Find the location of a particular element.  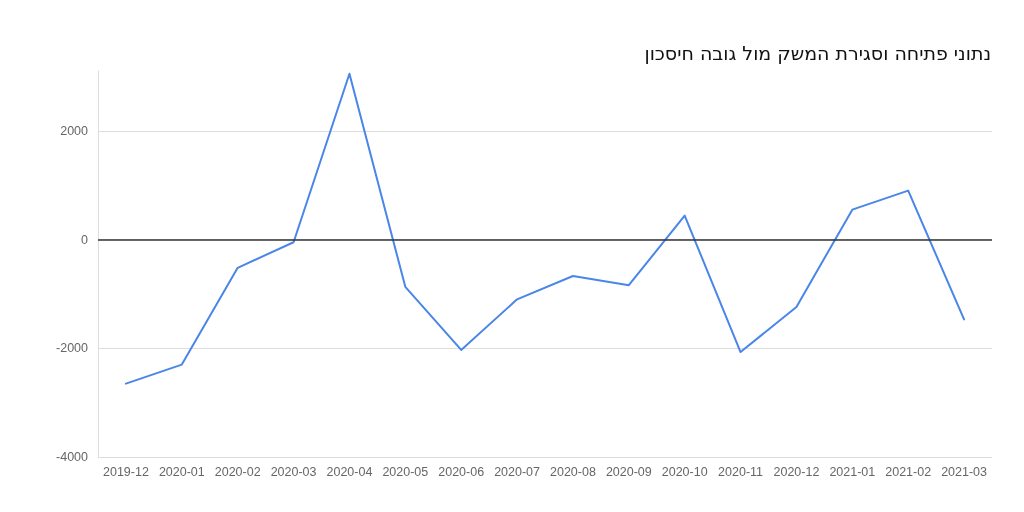

x-tick-label: 2020-02 is located at coordinates (237, 471).